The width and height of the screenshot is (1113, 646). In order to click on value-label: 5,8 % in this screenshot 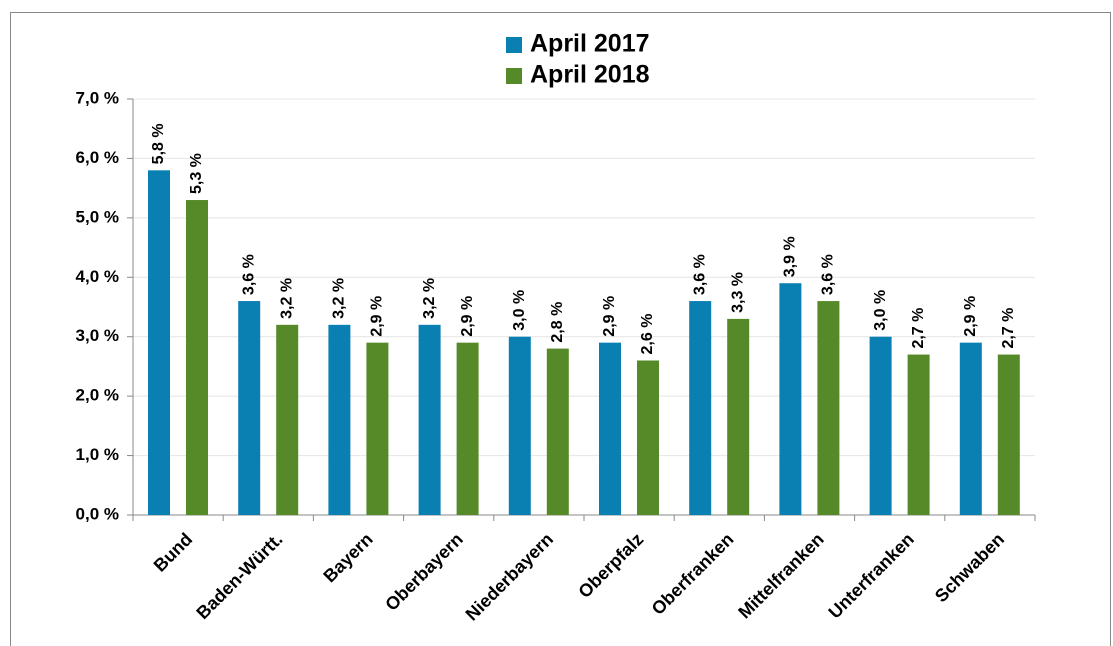, I will do `click(158, 143)`.